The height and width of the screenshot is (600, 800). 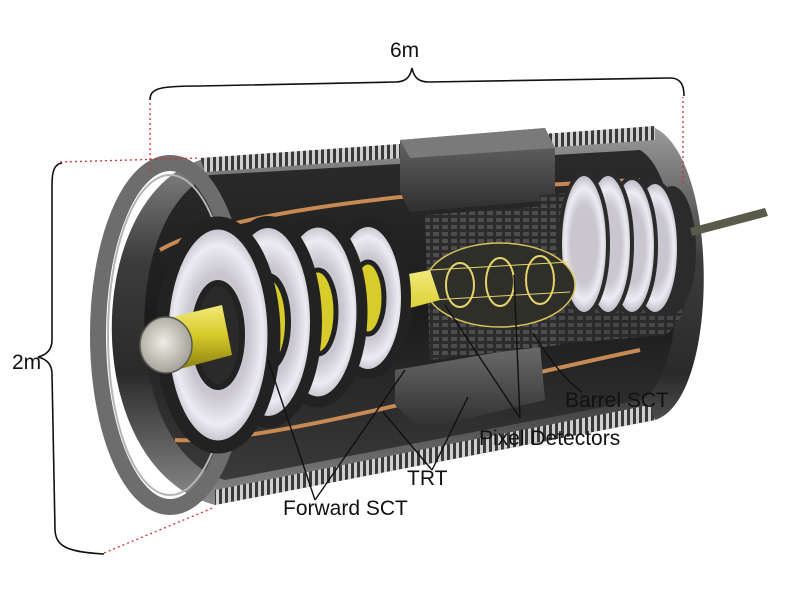 What do you see at coordinates (283, 335) in the screenshot?
I see `forward-sct-disks` at bounding box center [283, 335].